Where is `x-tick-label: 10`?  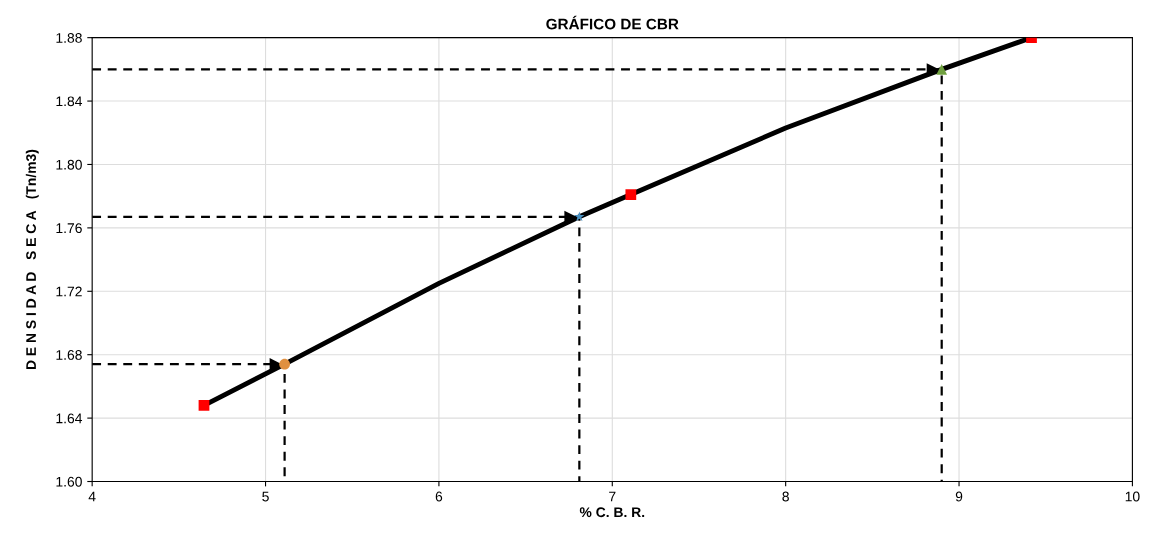
x-tick-label: 10 is located at coordinates (1132, 496).